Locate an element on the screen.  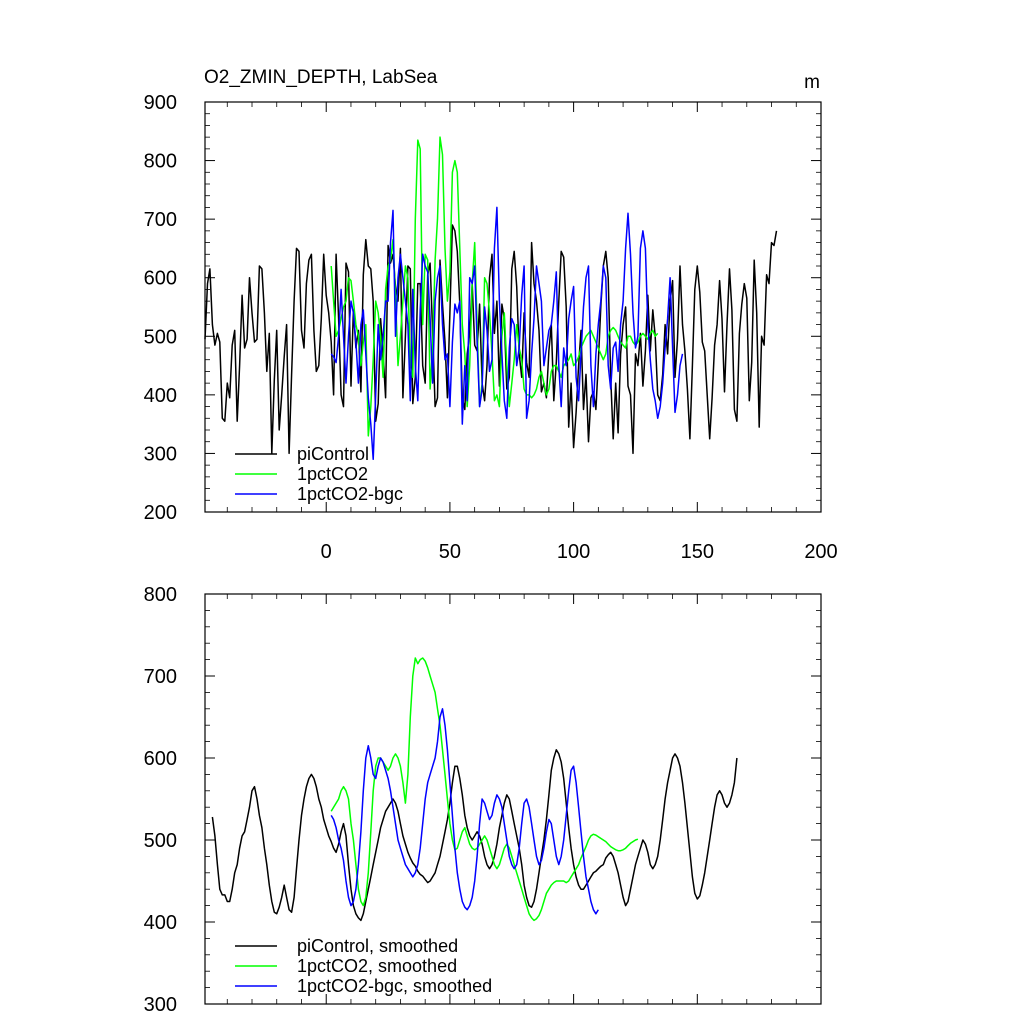
legend-label: piControl, smoothed is located at coordinates (377, 946).